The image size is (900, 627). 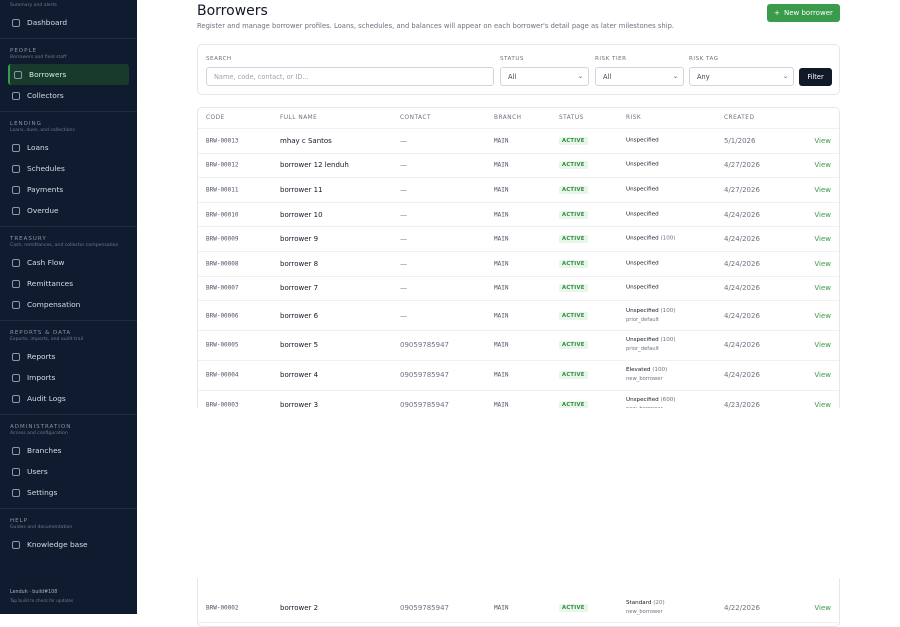 I want to click on nav-item: Remittances, so click(x=68, y=283).